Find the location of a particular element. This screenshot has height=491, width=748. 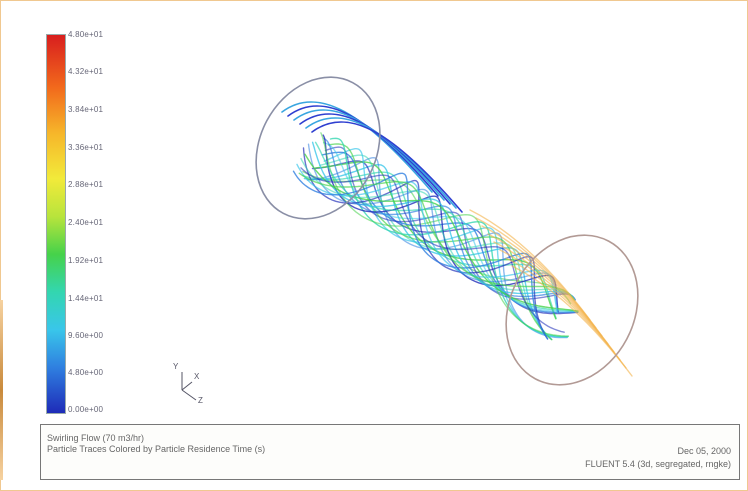

colormap-tick: 3.84e+01 is located at coordinates (86, 109).